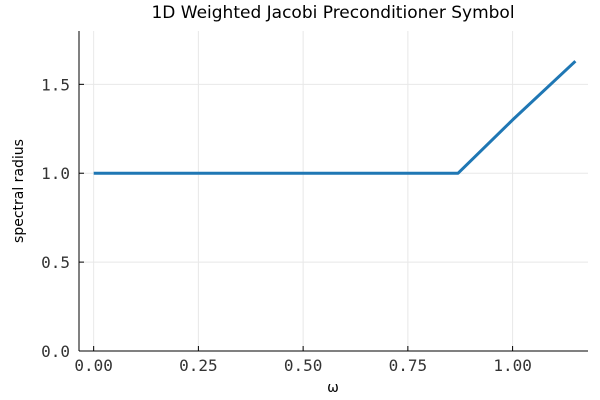 Image resolution: width=600 pixels, height=400 pixels. Describe the element at coordinates (55, 262) in the screenshot. I see `y-tick-label: 0.5` at that location.